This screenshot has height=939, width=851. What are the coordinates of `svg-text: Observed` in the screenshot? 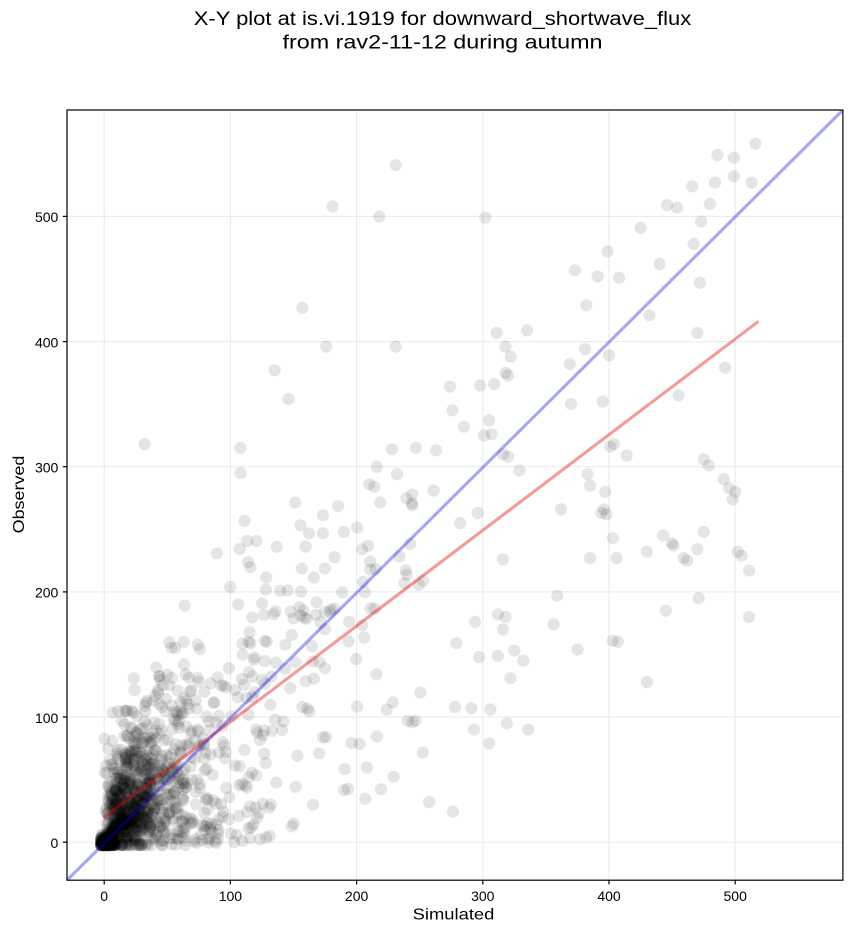 It's located at (19, 495).